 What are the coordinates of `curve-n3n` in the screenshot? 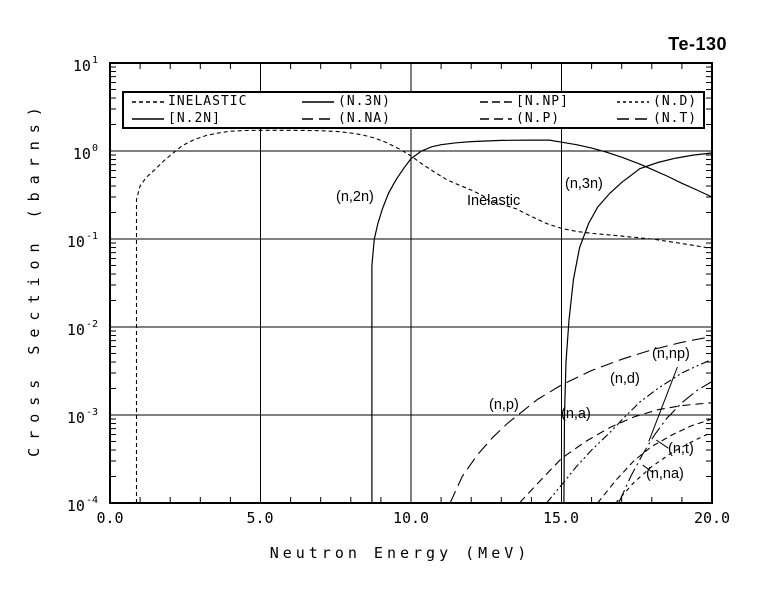 It's located at (638, 328).